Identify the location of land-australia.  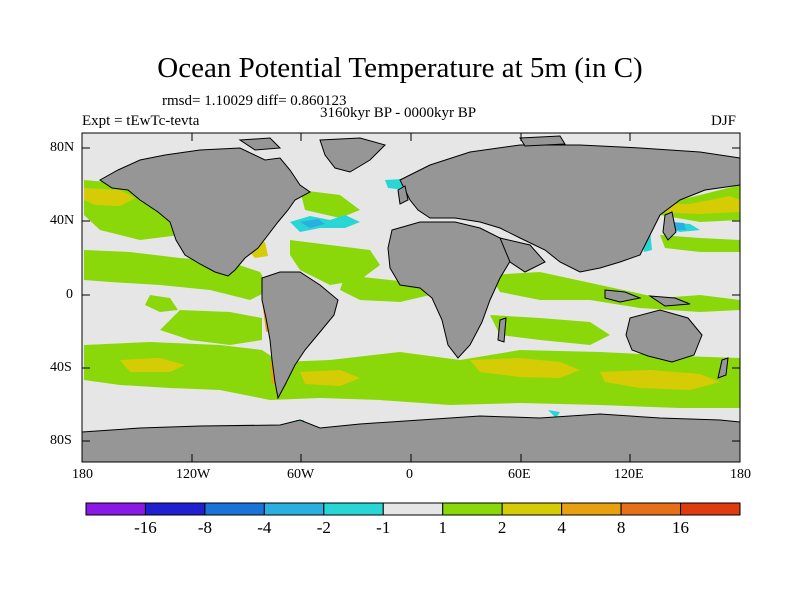
(664, 336).